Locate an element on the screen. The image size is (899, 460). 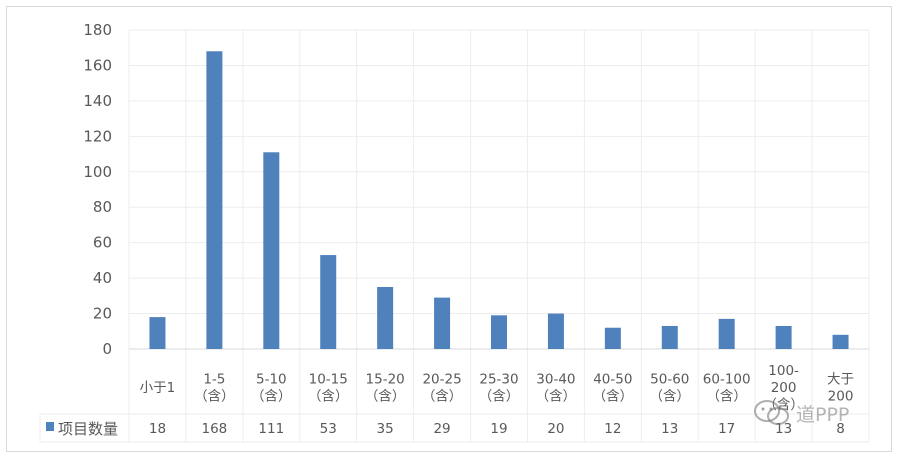
y-tick-label: 120 is located at coordinates (97, 136).